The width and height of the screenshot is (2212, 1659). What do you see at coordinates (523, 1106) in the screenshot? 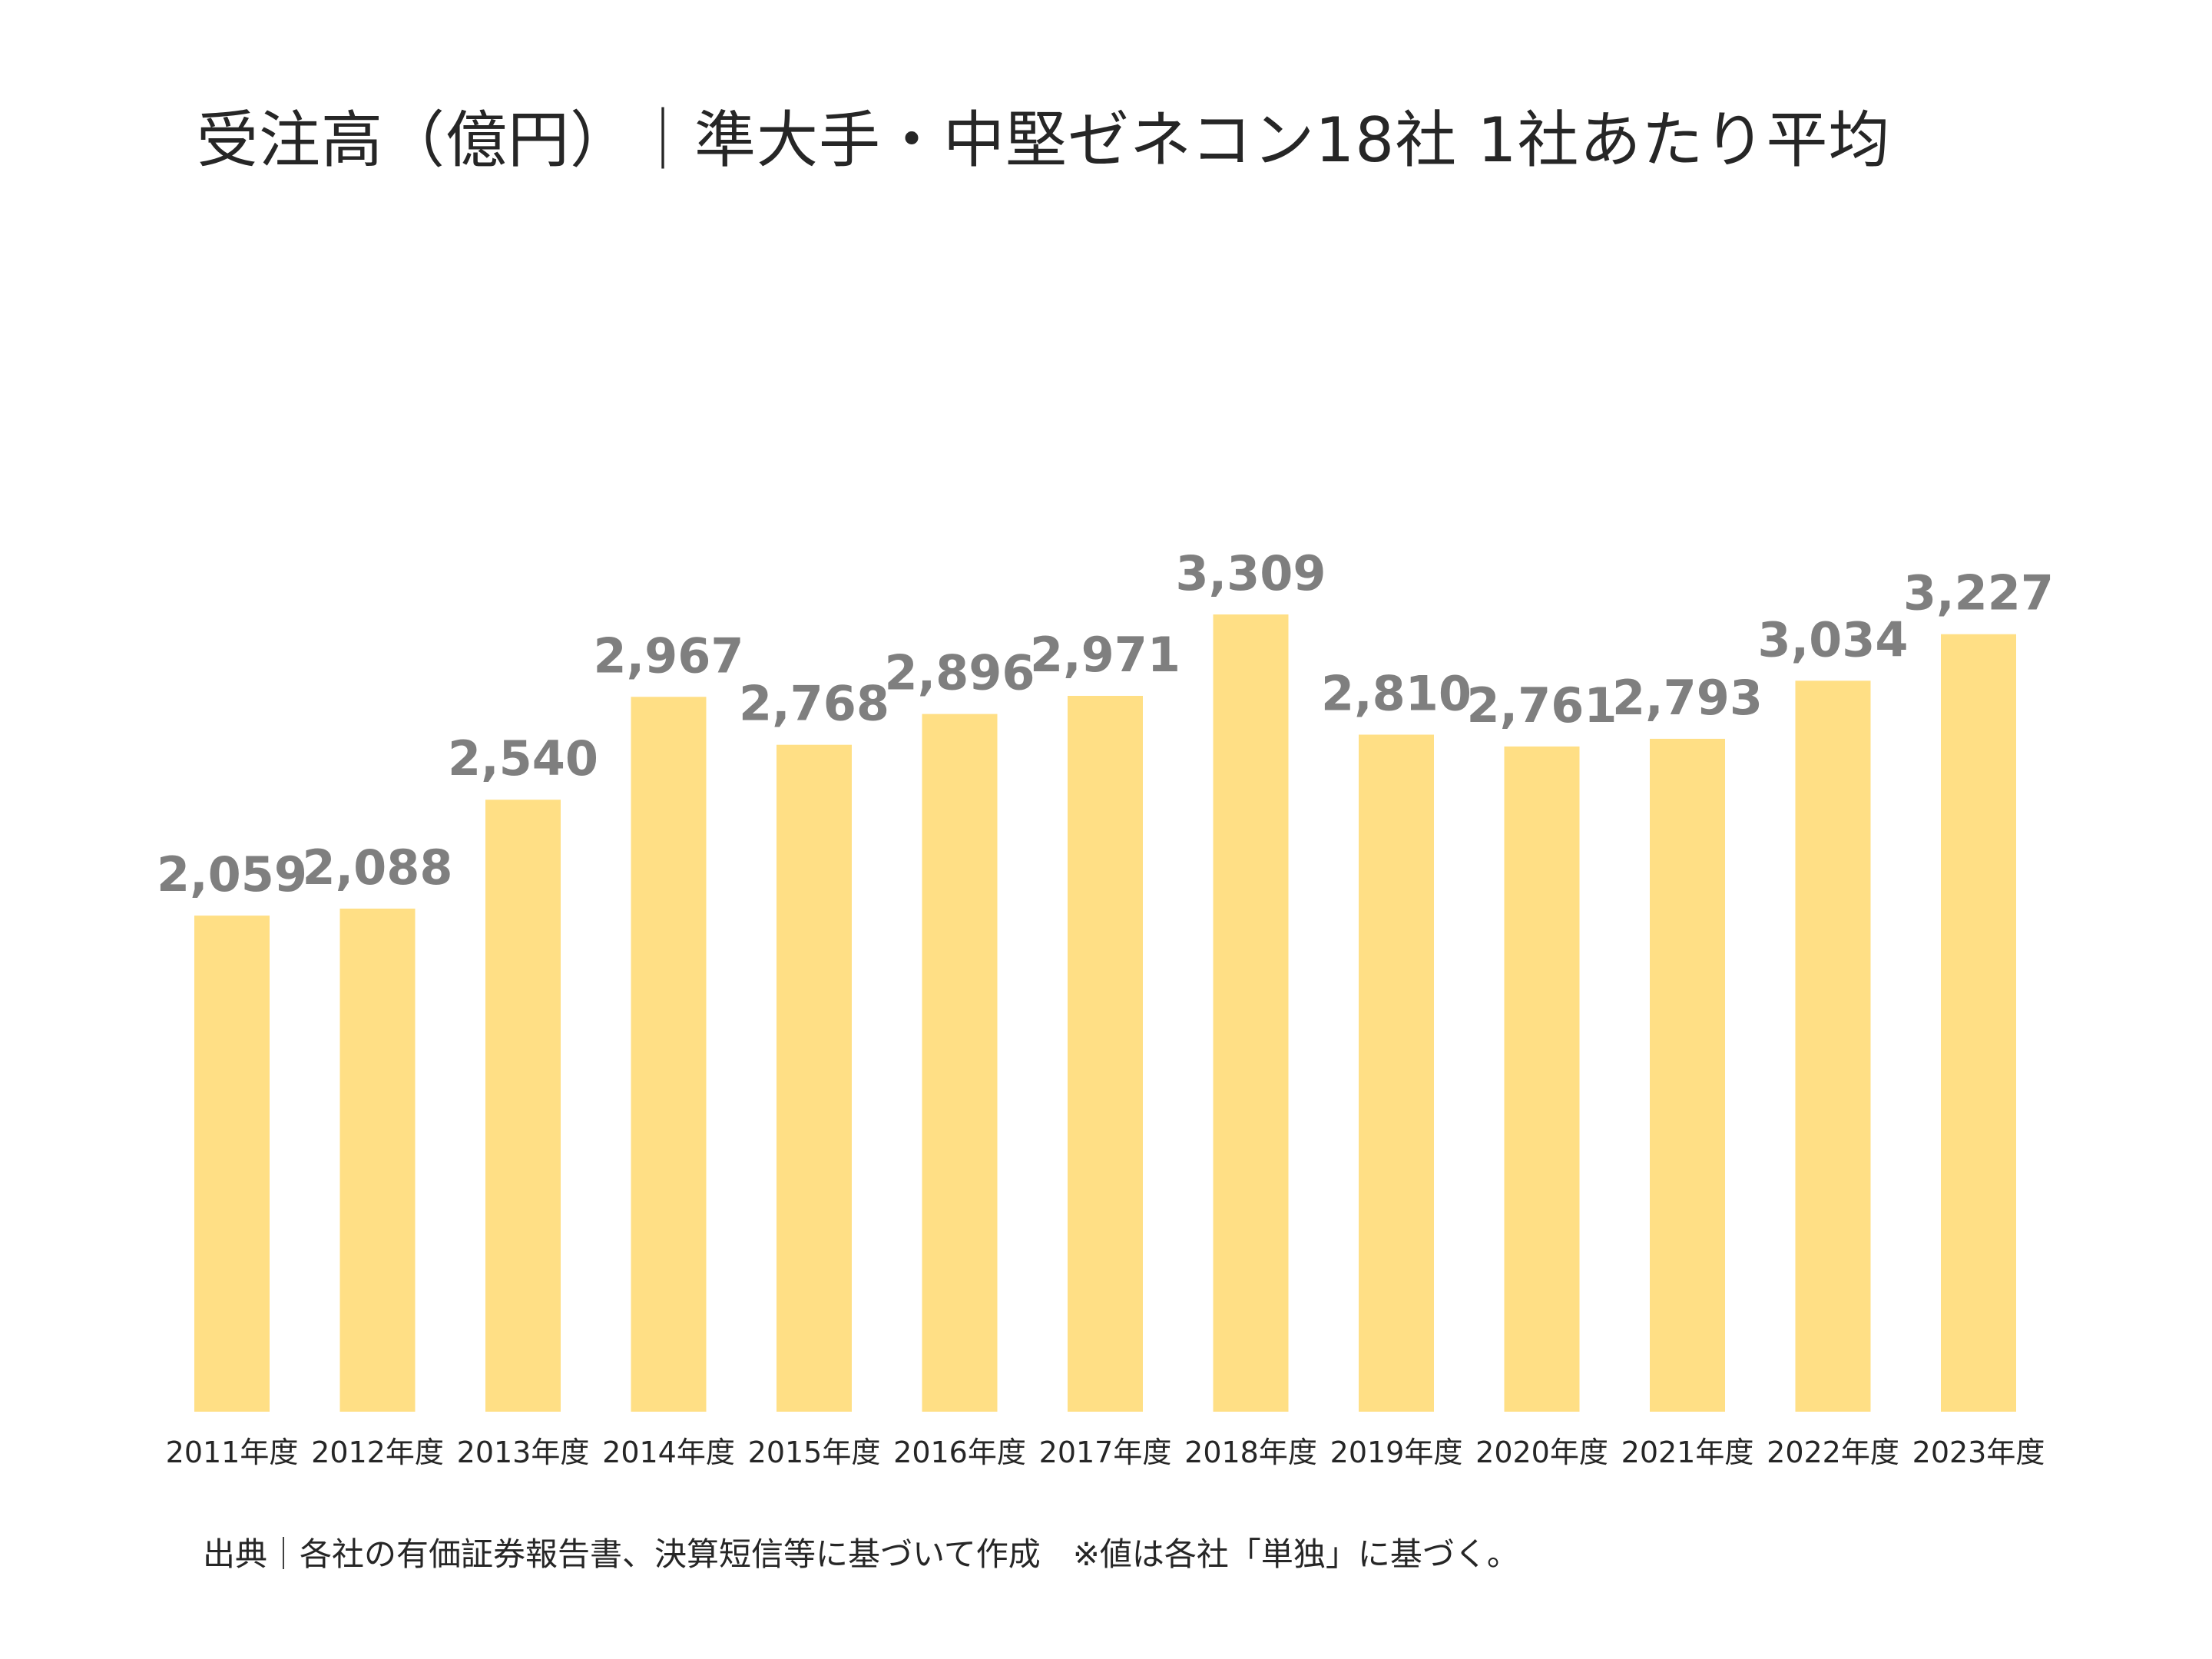
I see `bar-2013年度` at bounding box center [523, 1106].